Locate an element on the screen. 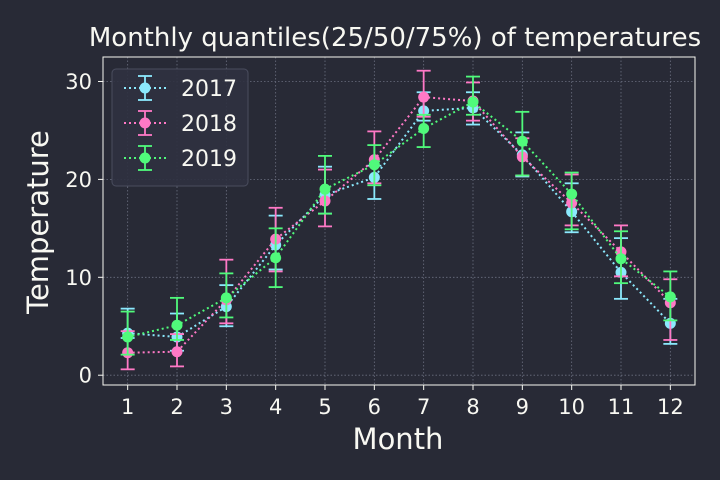 Image resolution: width=720 pixels, height=480 pixels. x-tick-label: 2 is located at coordinates (176, 407).